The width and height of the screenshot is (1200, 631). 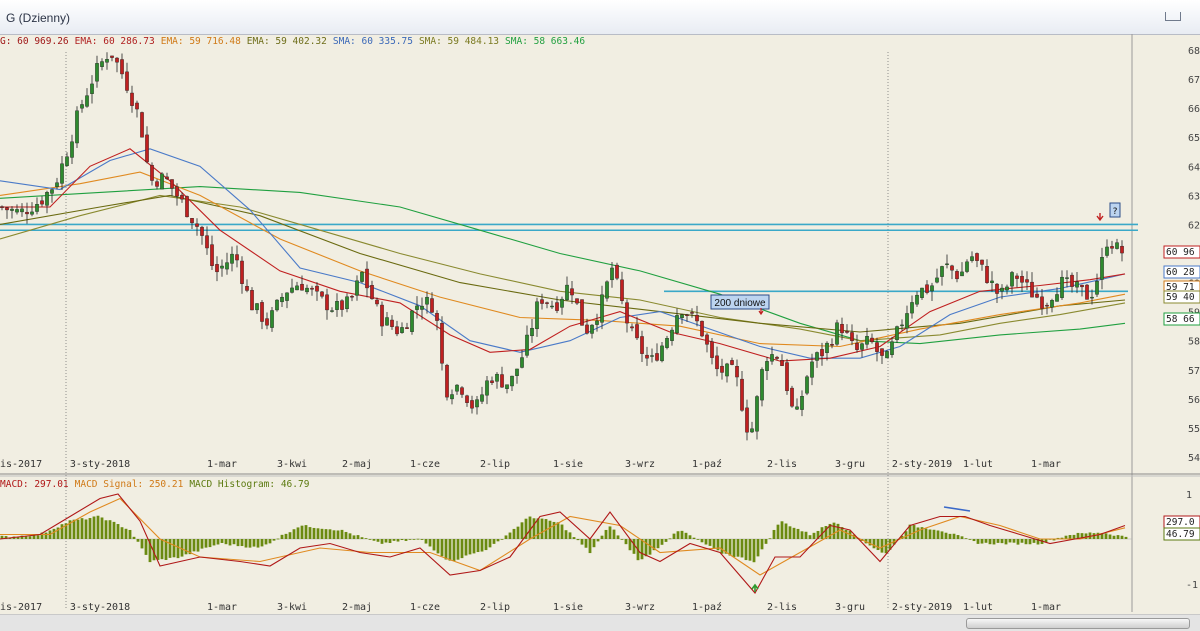 I want to click on annotation-200-box, so click(x=740, y=302).